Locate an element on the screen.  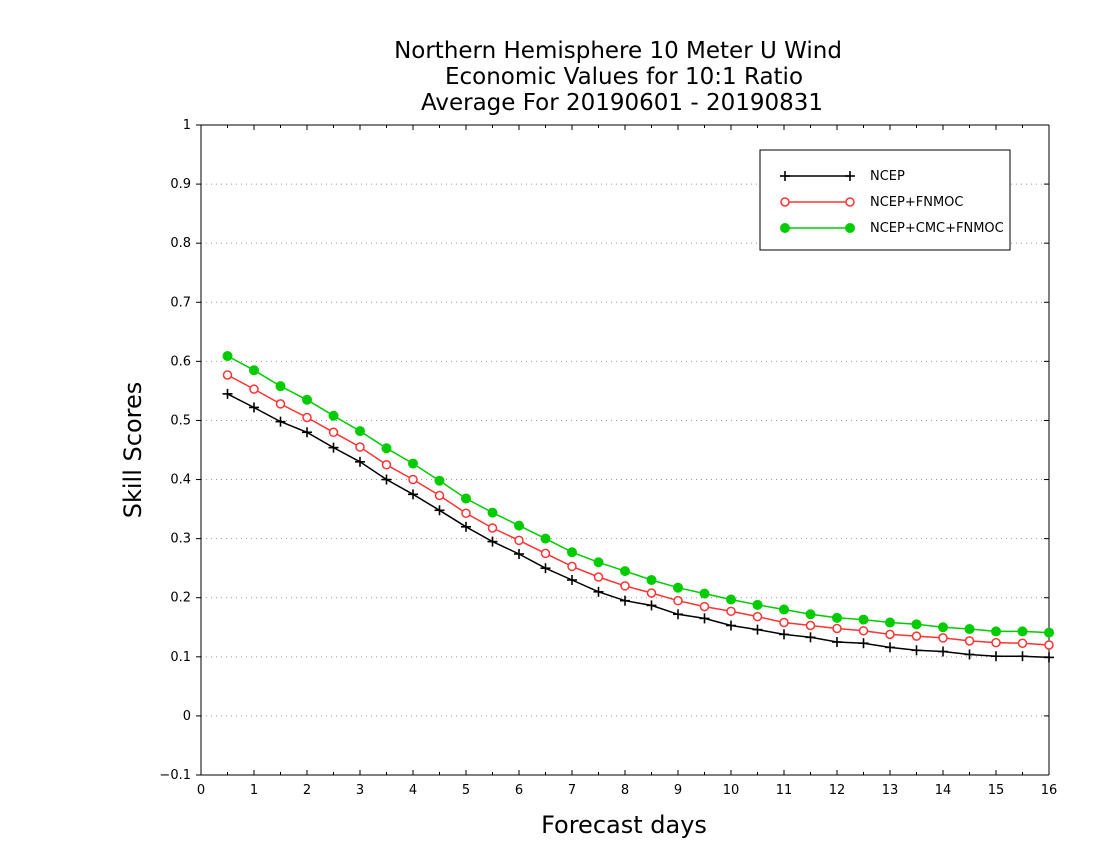
x-tick-label: 8 is located at coordinates (625, 790).